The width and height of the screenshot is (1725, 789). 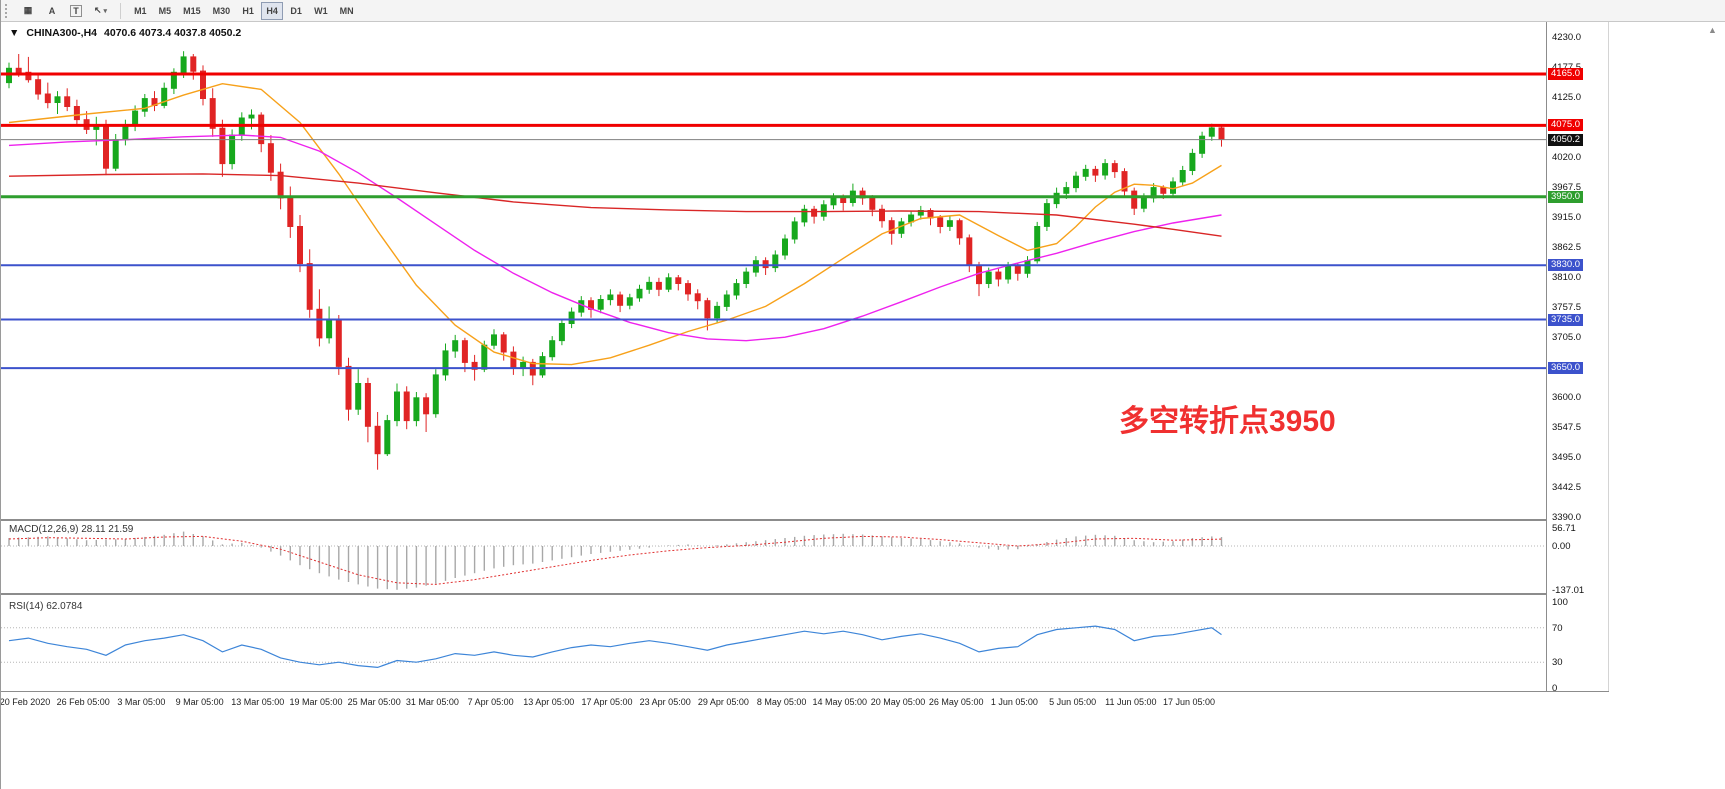 I want to click on timeframe-m1-button: M1, so click(x=140, y=11).